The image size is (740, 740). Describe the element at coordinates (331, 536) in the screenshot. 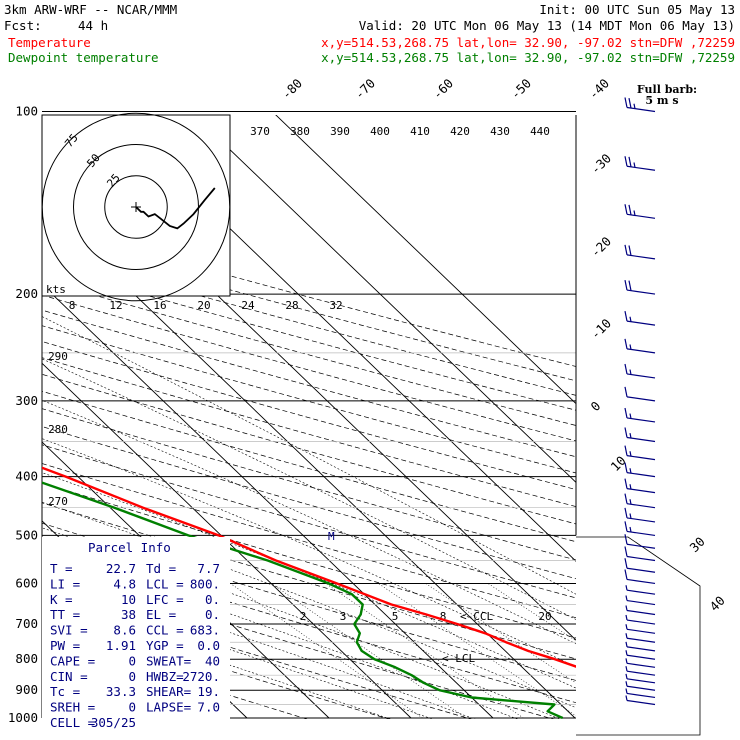

I see `mixing-annotation: M` at that location.